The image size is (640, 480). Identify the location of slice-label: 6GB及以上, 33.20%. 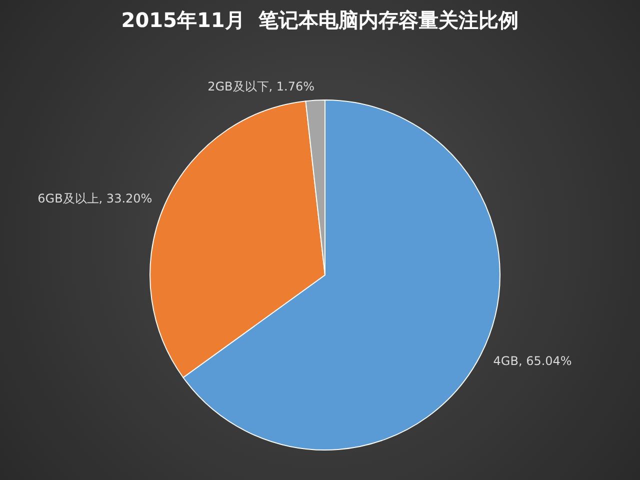
(95, 198).